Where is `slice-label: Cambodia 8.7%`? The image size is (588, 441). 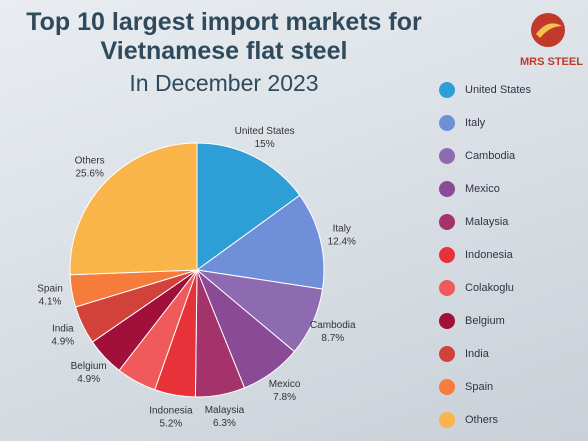
slice-label: Cambodia 8.7% is located at coordinates (333, 332).